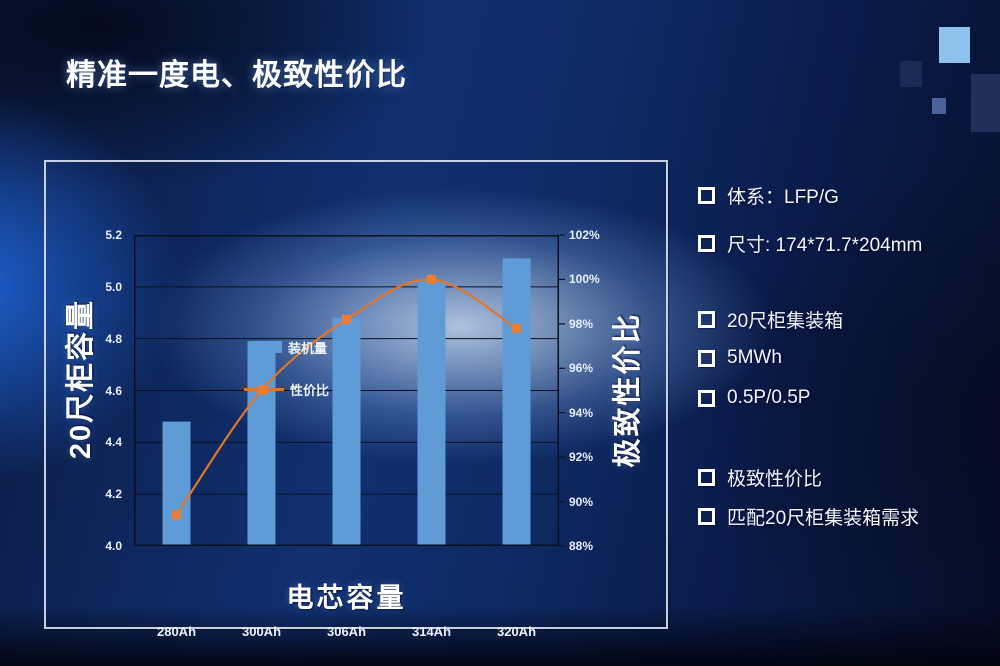 The height and width of the screenshot is (666, 1000). Describe the element at coordinates (267, 347) in the screenshot. I see `legend-bar-swatch` at that location.